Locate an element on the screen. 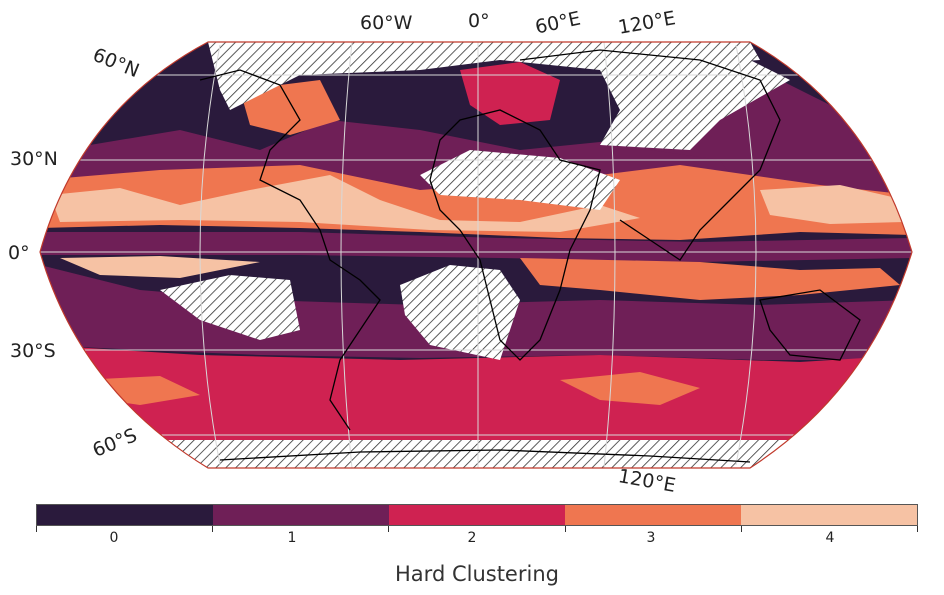  masked-region-antarctica is located at coordinates (475, 454).